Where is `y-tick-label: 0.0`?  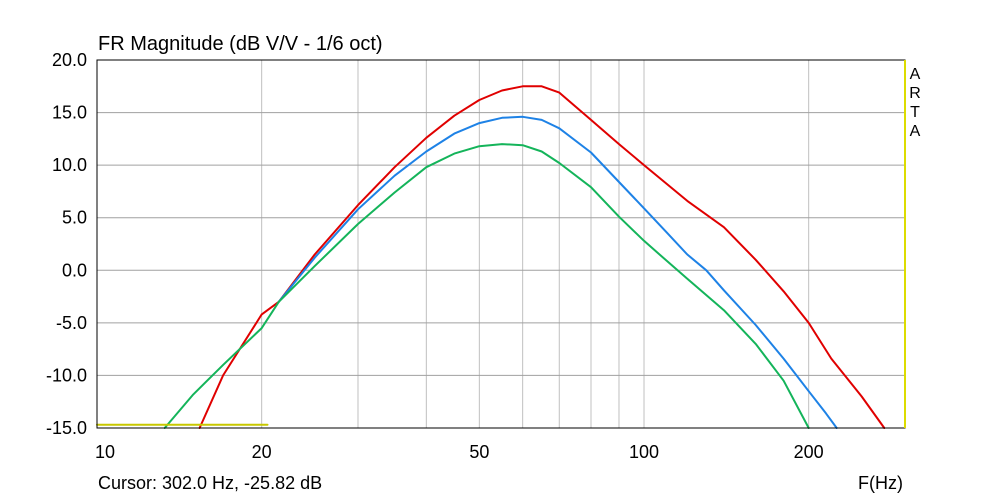
y-tick-label: 0.0 is located at coordinates (74, 270).